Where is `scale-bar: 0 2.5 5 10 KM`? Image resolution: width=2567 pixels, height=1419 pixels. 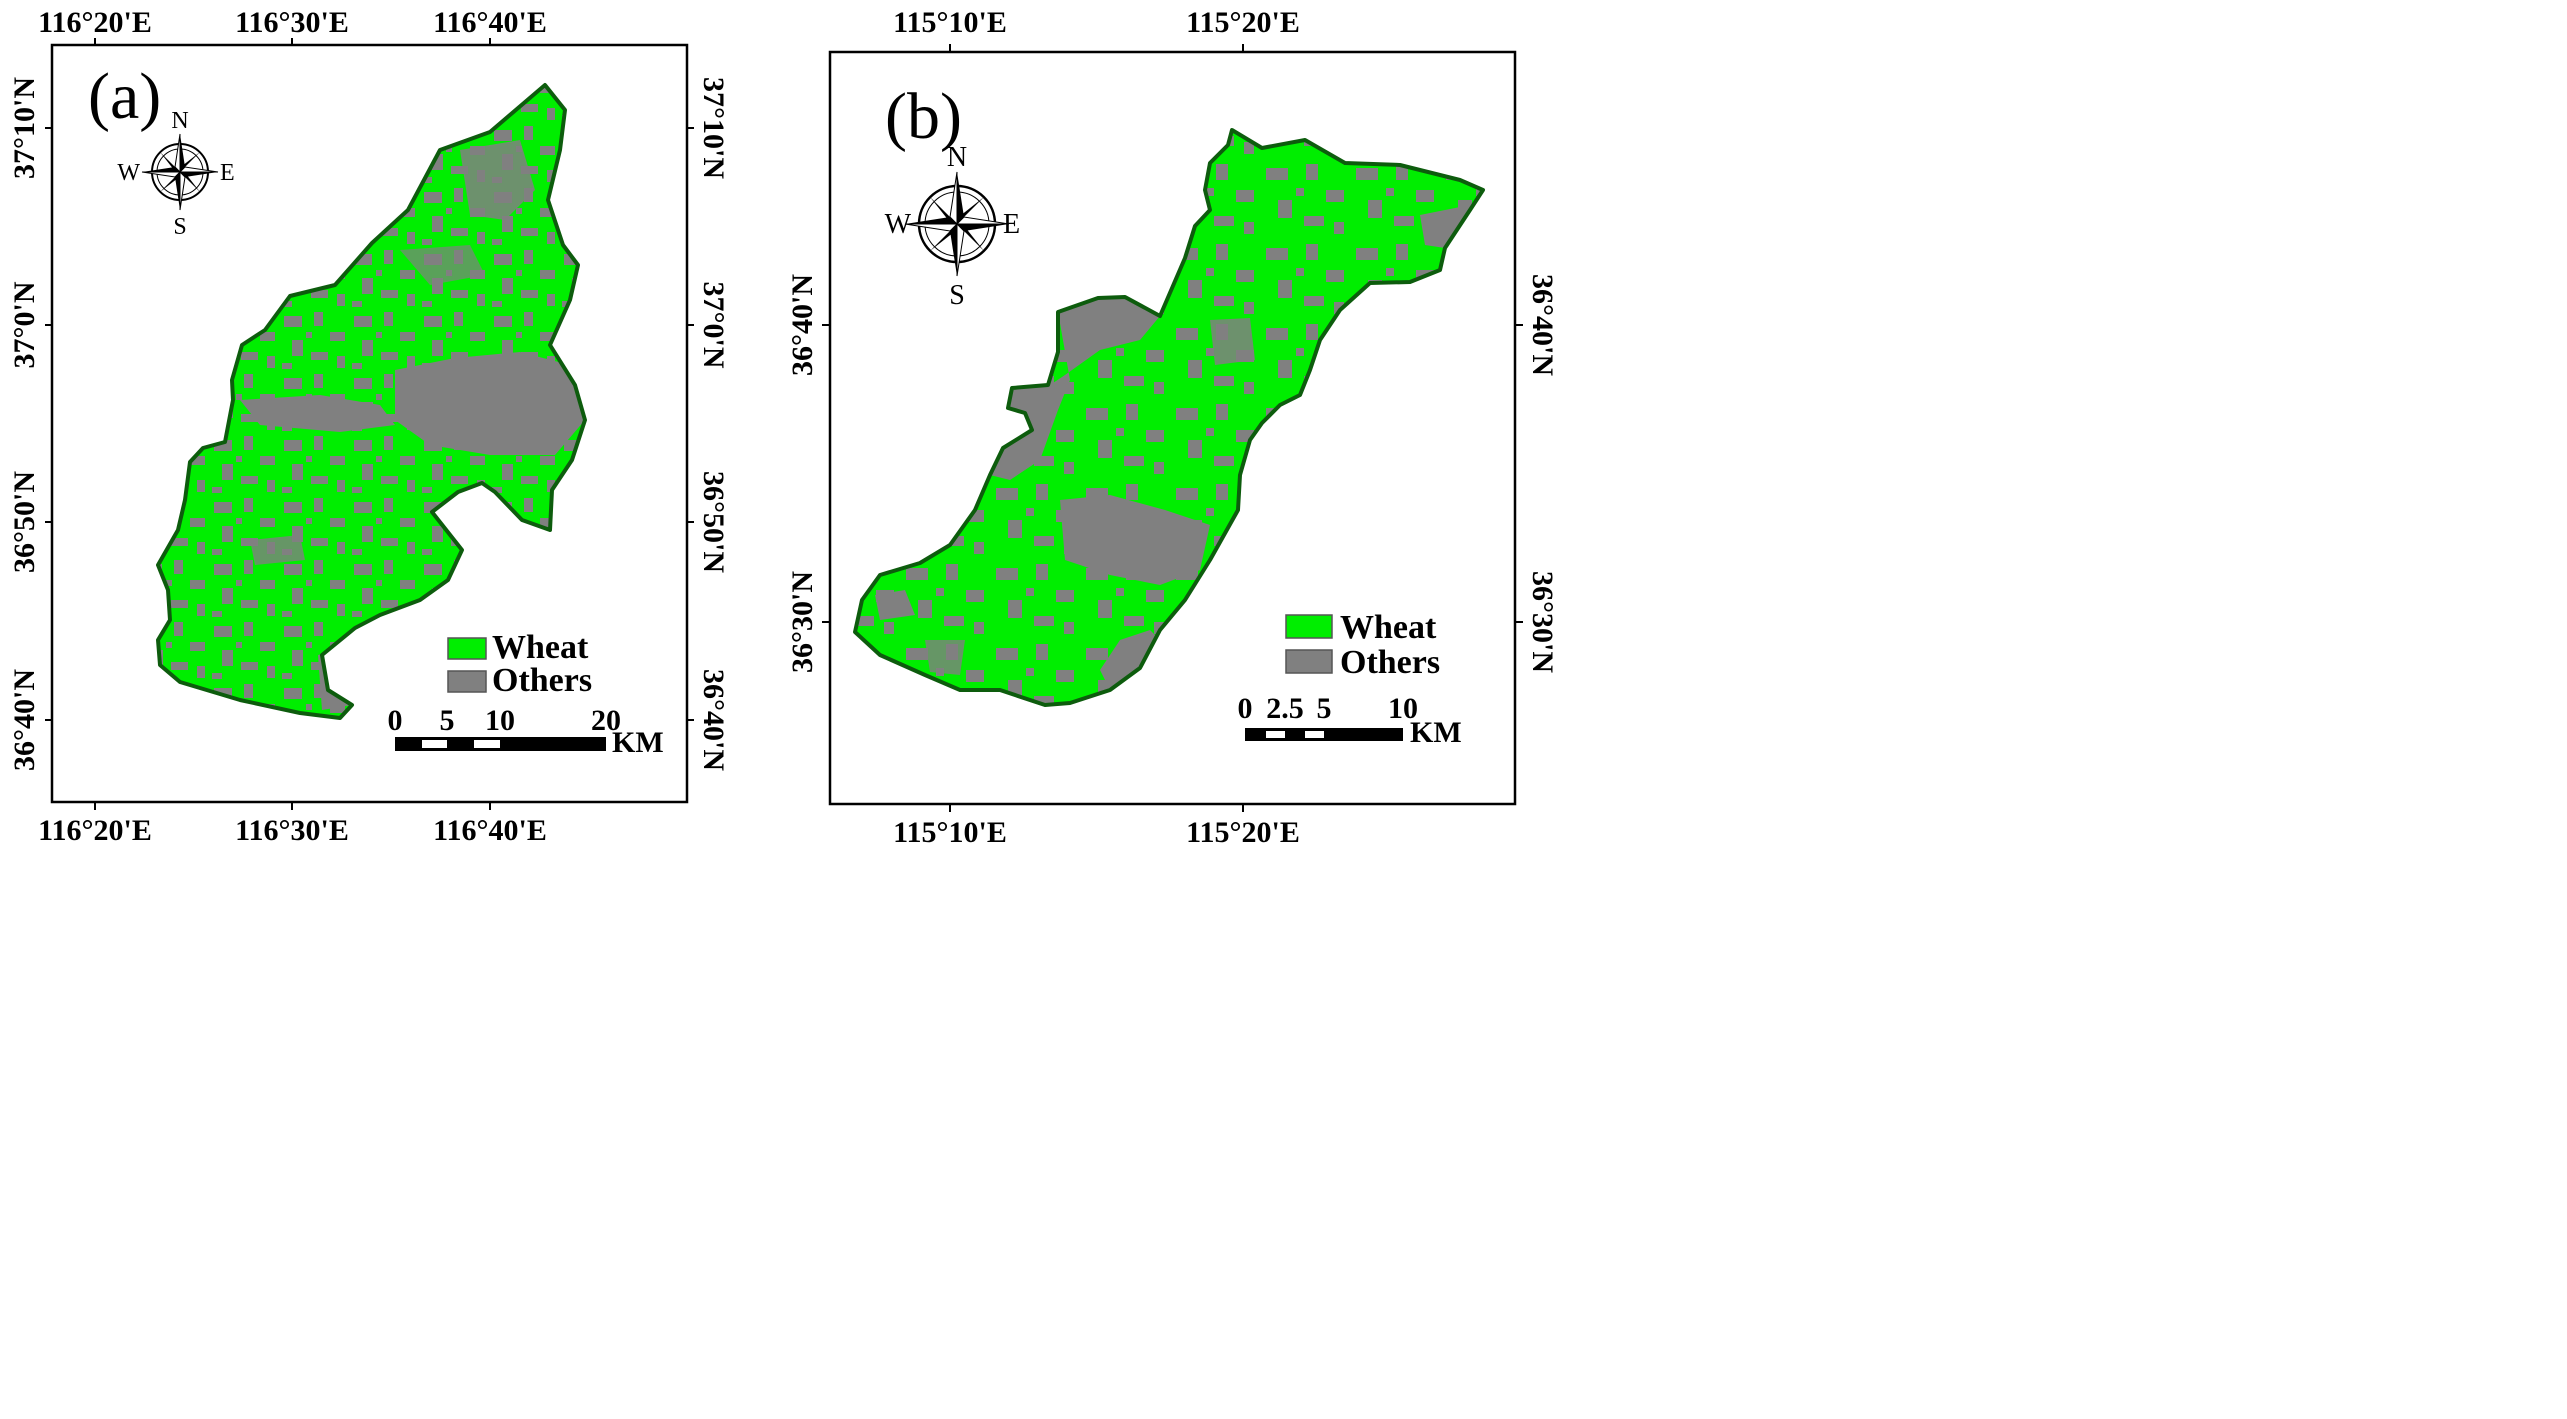 scale-bar: 0 2.5 5 10 KM is located at coordinates (1350, 720).